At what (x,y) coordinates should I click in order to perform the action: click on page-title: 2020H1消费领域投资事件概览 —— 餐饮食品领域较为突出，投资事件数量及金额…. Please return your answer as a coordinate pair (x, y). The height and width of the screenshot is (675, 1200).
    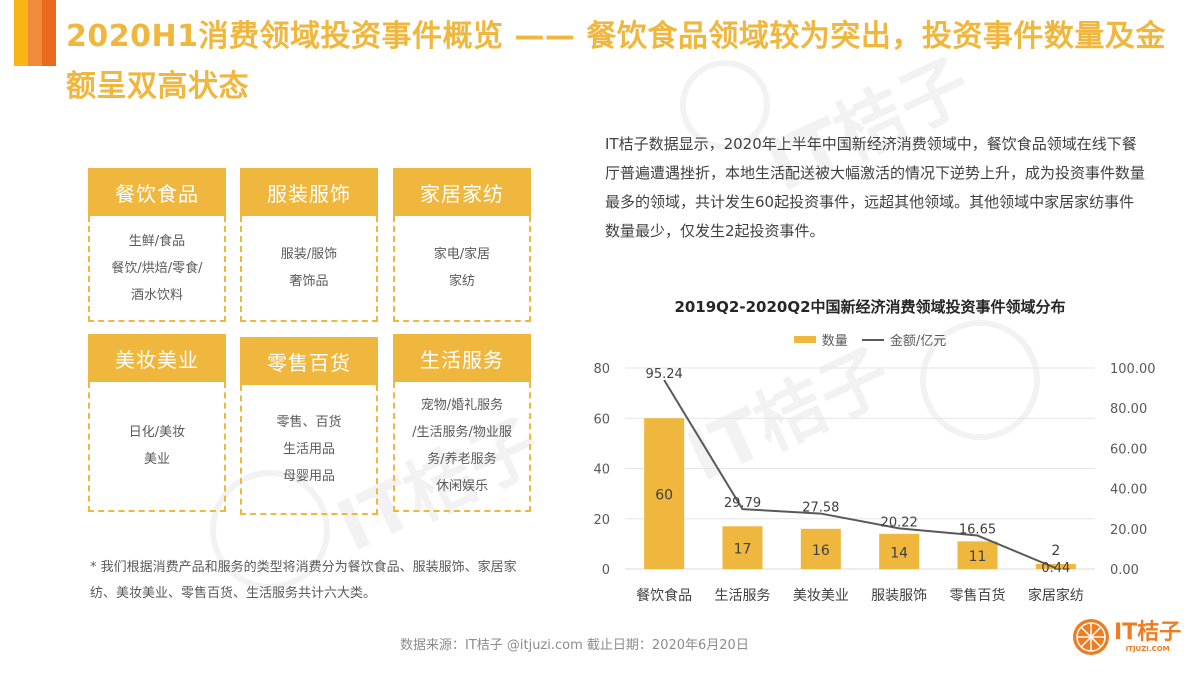
    Looking at the image, I should click on (616, 61).